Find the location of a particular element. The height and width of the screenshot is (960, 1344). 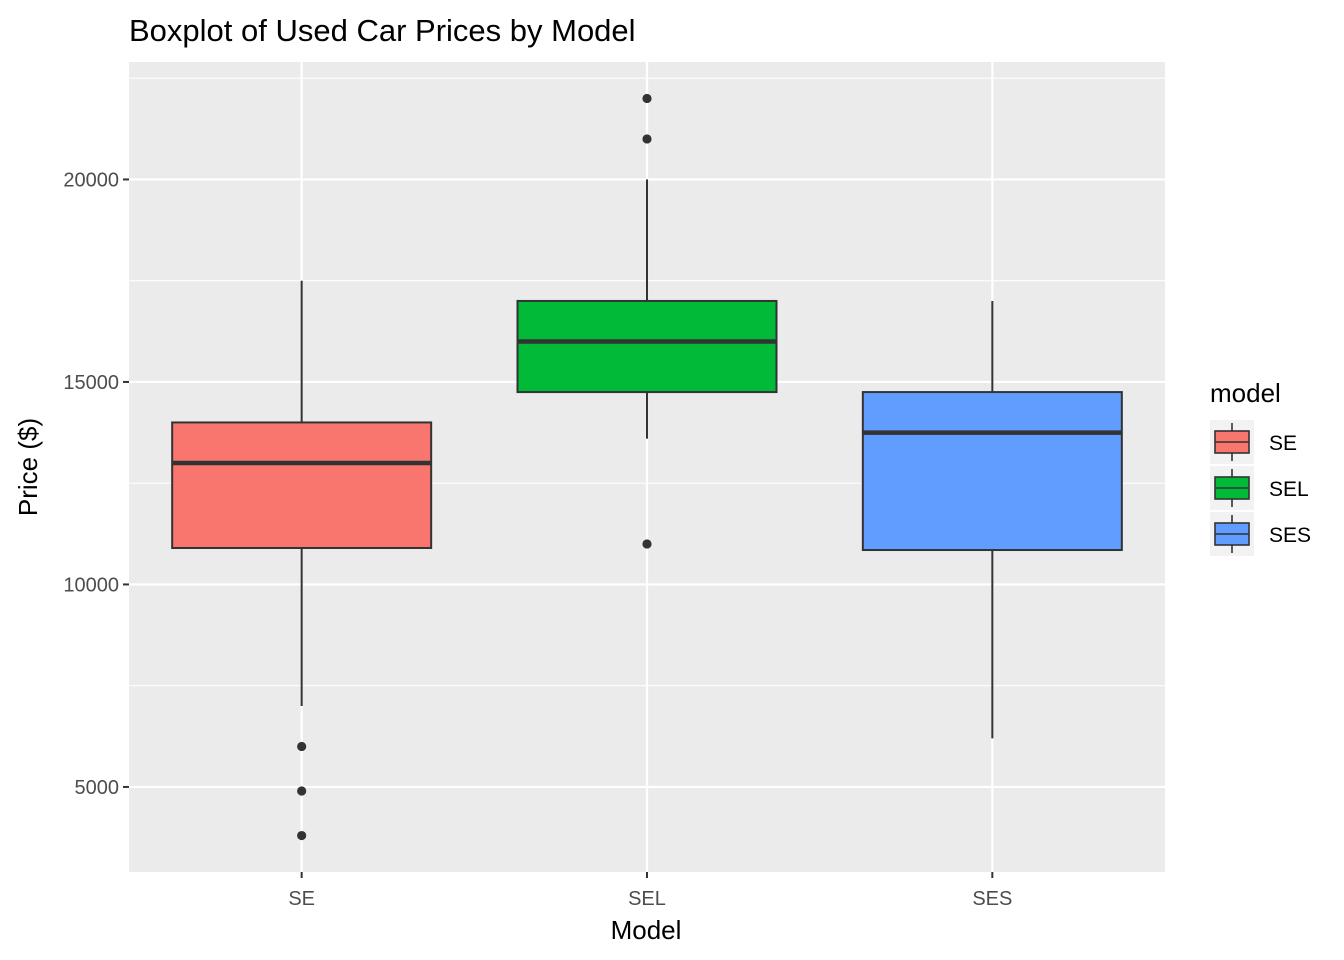

legend-title: model is located at coordinates (1245, 393).